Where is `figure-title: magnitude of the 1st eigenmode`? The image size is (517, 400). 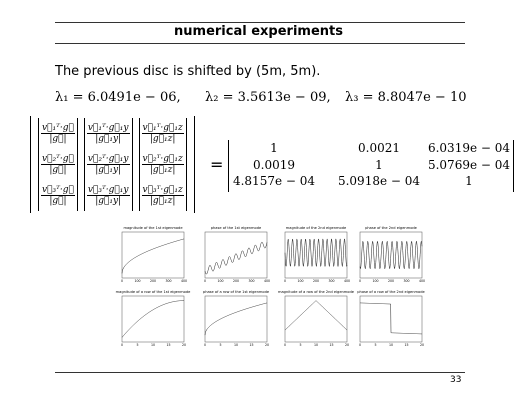 figure-title: magnitude of the 1st eigenmode is located at coordinates (153, 228).